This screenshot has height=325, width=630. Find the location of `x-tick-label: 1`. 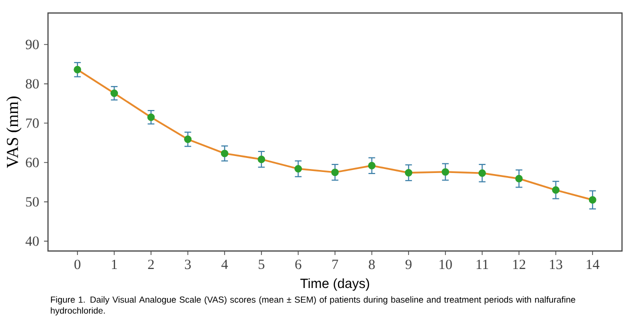

x-tick-label: 1 is located at coordinates (114, 264).